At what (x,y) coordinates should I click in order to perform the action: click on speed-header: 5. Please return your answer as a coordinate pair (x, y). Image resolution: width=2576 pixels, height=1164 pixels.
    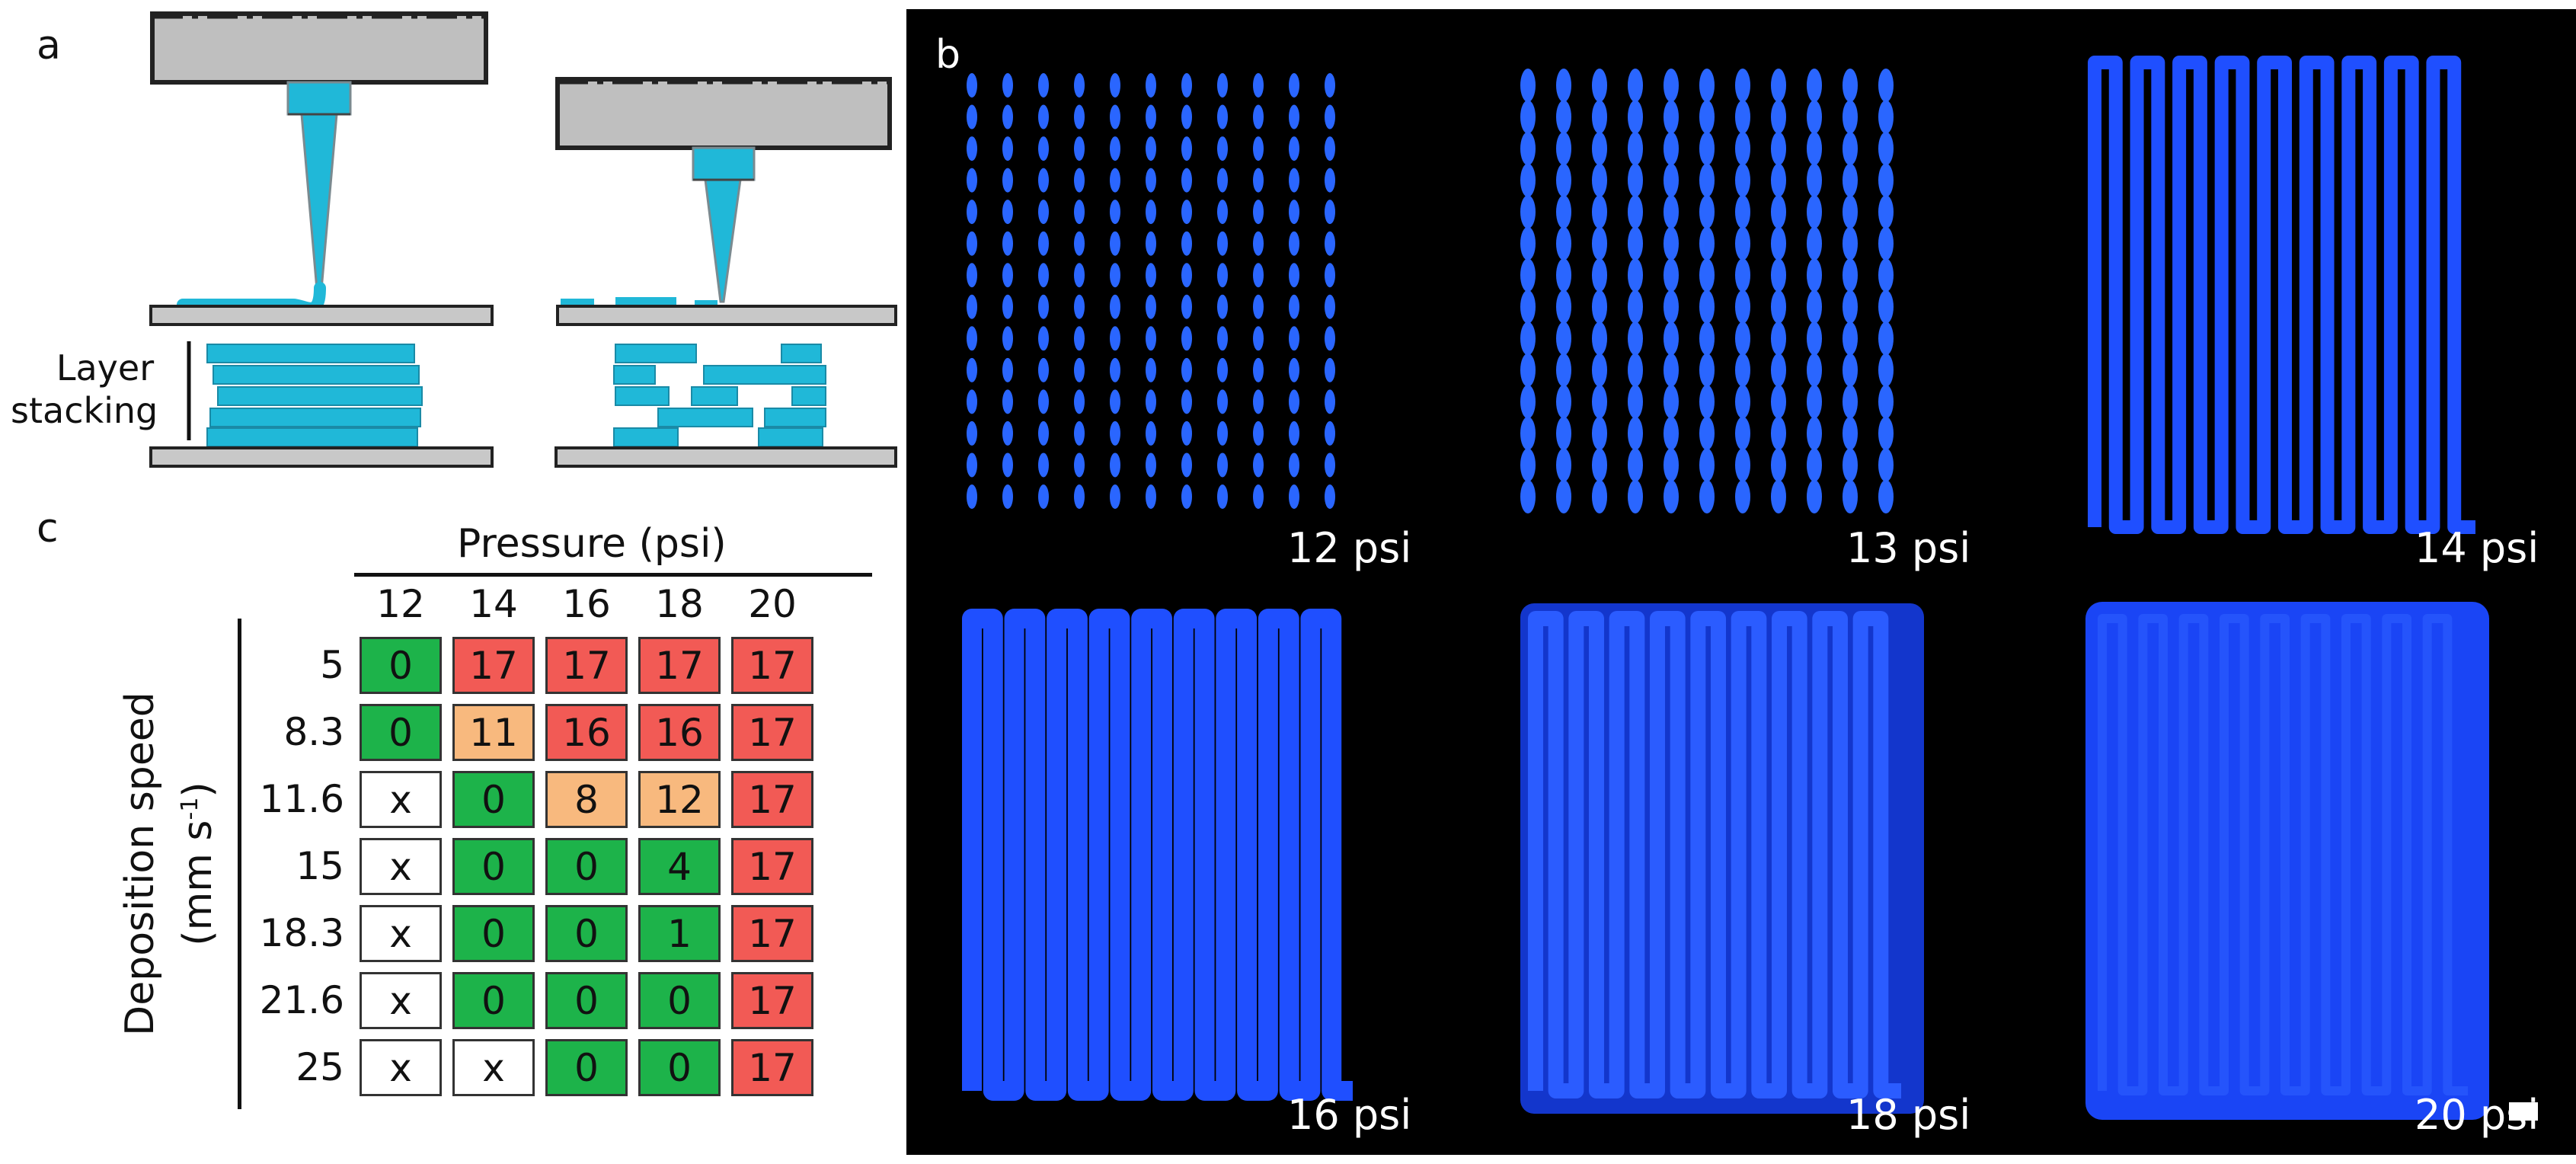
    Looking at the image, I should click on (332, 665).